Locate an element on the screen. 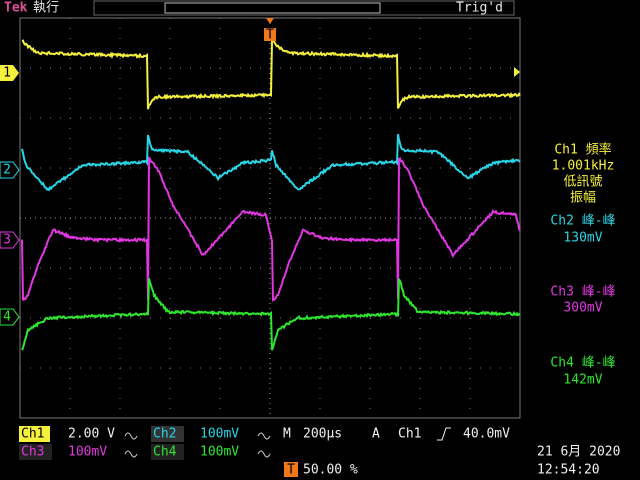 The width and height of the screenshot is (640, 480). ch4-scale: 100mV is located at coordinates (219, 452).